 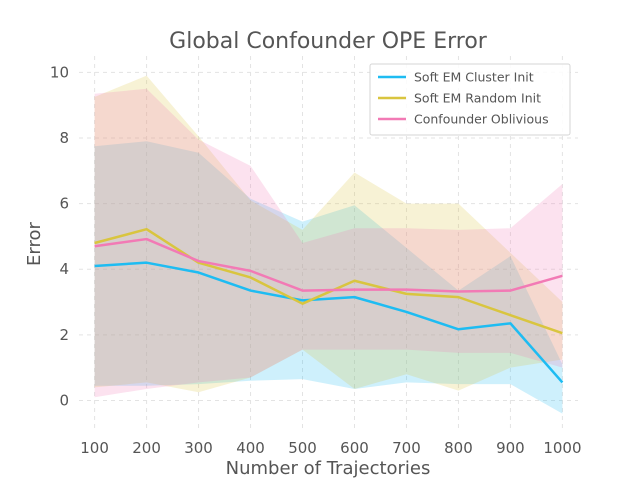 I want to click on x-tick-label: 300, so click(x=198, y=448).